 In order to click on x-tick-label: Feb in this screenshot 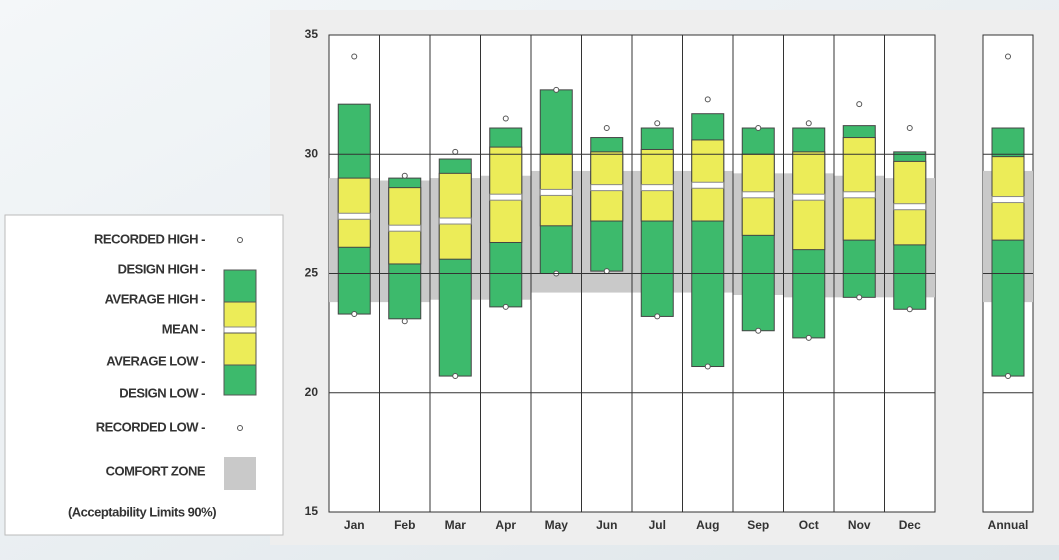, I will do `click(404, 525)`.